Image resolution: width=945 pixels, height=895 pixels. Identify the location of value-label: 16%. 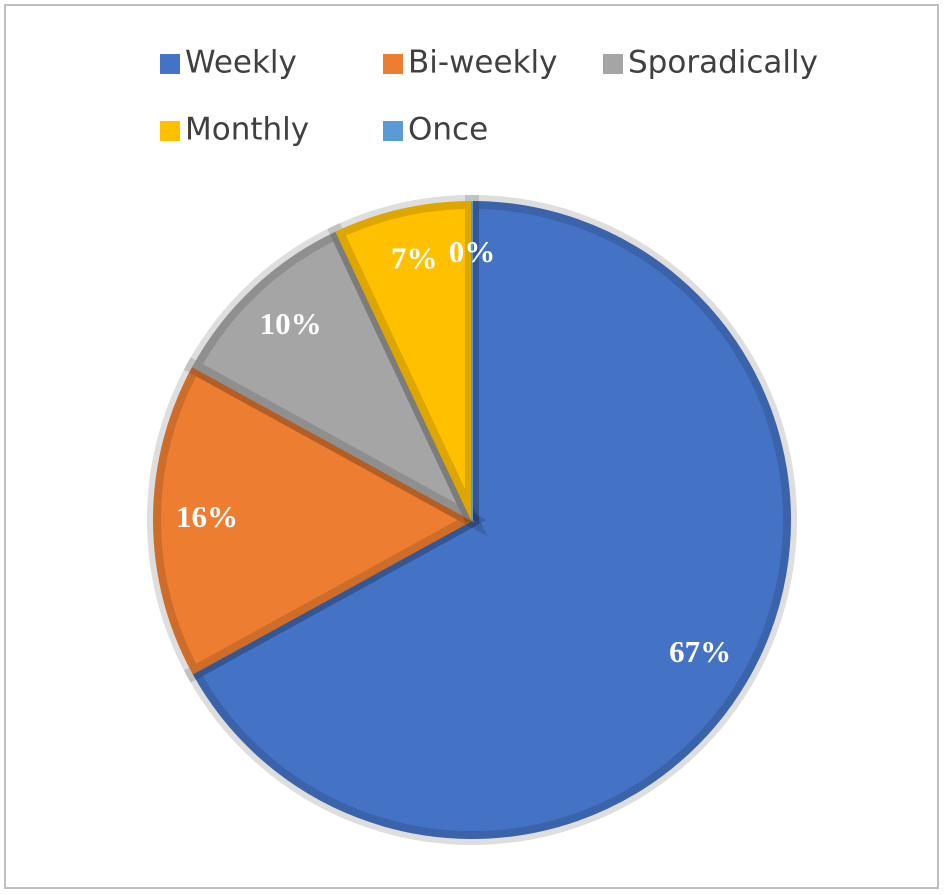
(207, 516).